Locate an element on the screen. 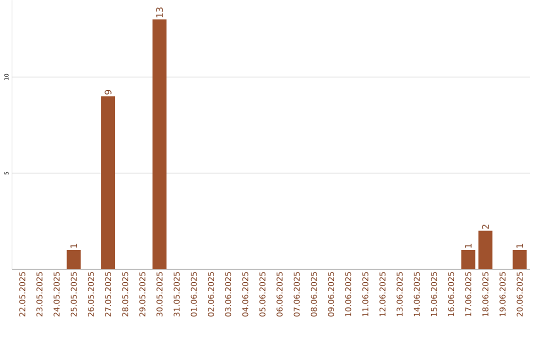 This screenshot has width=540, height=340. data-label: 2 is located at coordinates (485, 226).